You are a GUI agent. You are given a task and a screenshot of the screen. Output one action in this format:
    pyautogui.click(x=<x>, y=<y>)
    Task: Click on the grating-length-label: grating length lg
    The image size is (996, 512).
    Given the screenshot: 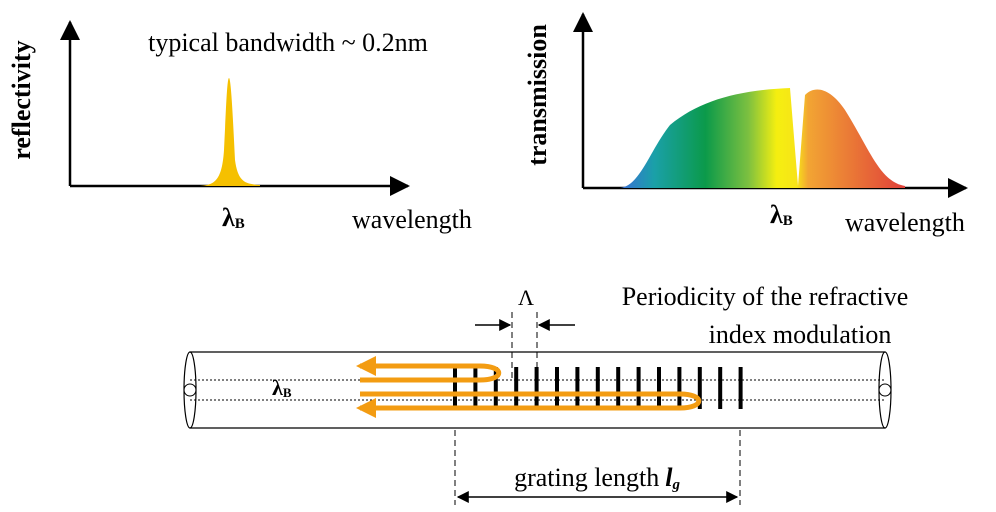 What is the action you would take?
    pyautogui.click(x=597, y=478)
    